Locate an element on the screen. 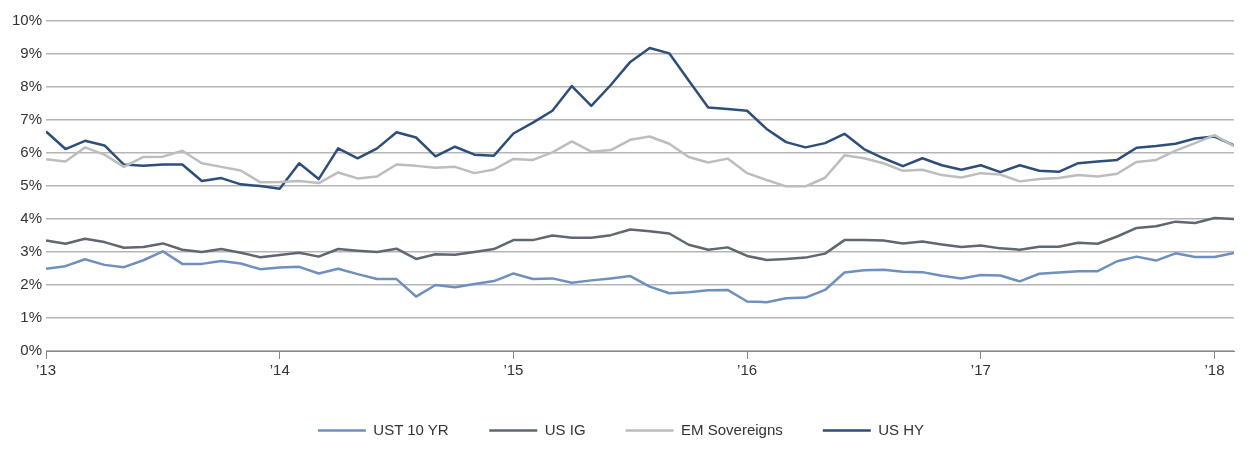 The image size is (1257, 457). y-tick-label: 9% is located at coordinates (31, 53).